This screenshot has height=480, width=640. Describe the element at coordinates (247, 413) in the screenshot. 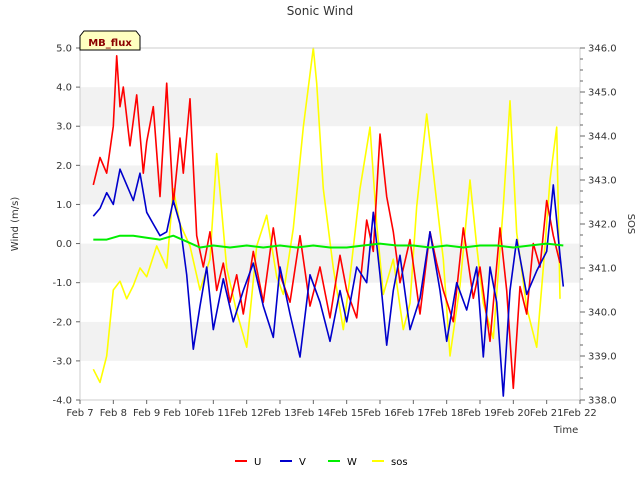

I see `x-tick-label: Feb 12` at that location.